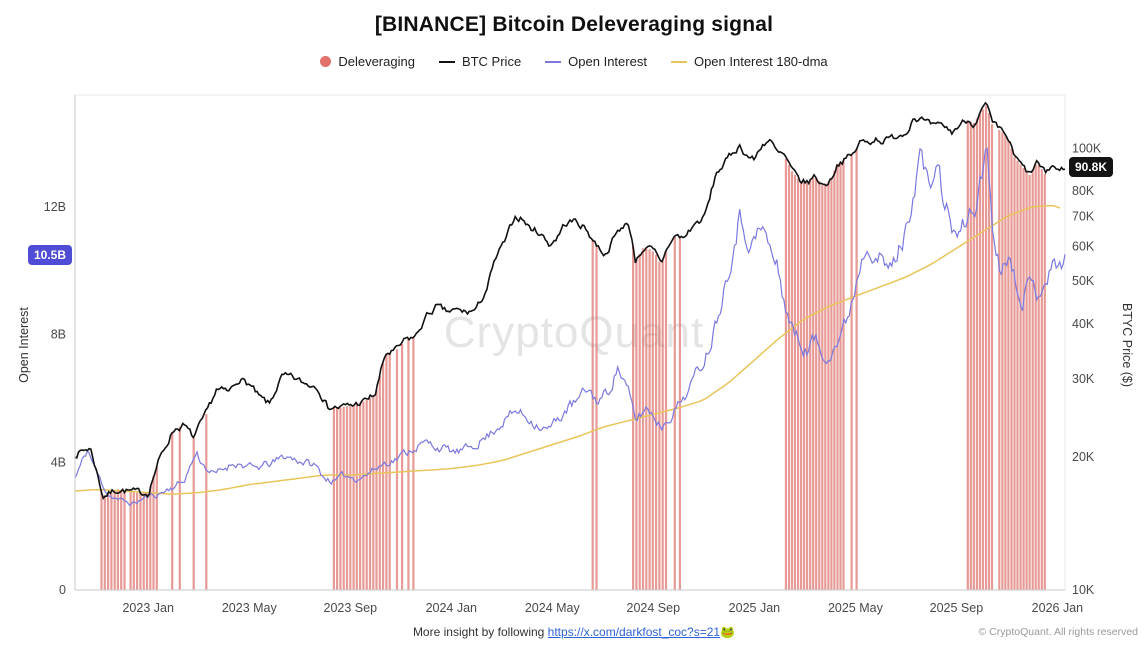 The width and height of the screenshot is (1148, 646). What do you see at coordinates (957, 608) in the screenshot?
I see `svg-text: 2025 Sep` at bounding box center [957, 608].